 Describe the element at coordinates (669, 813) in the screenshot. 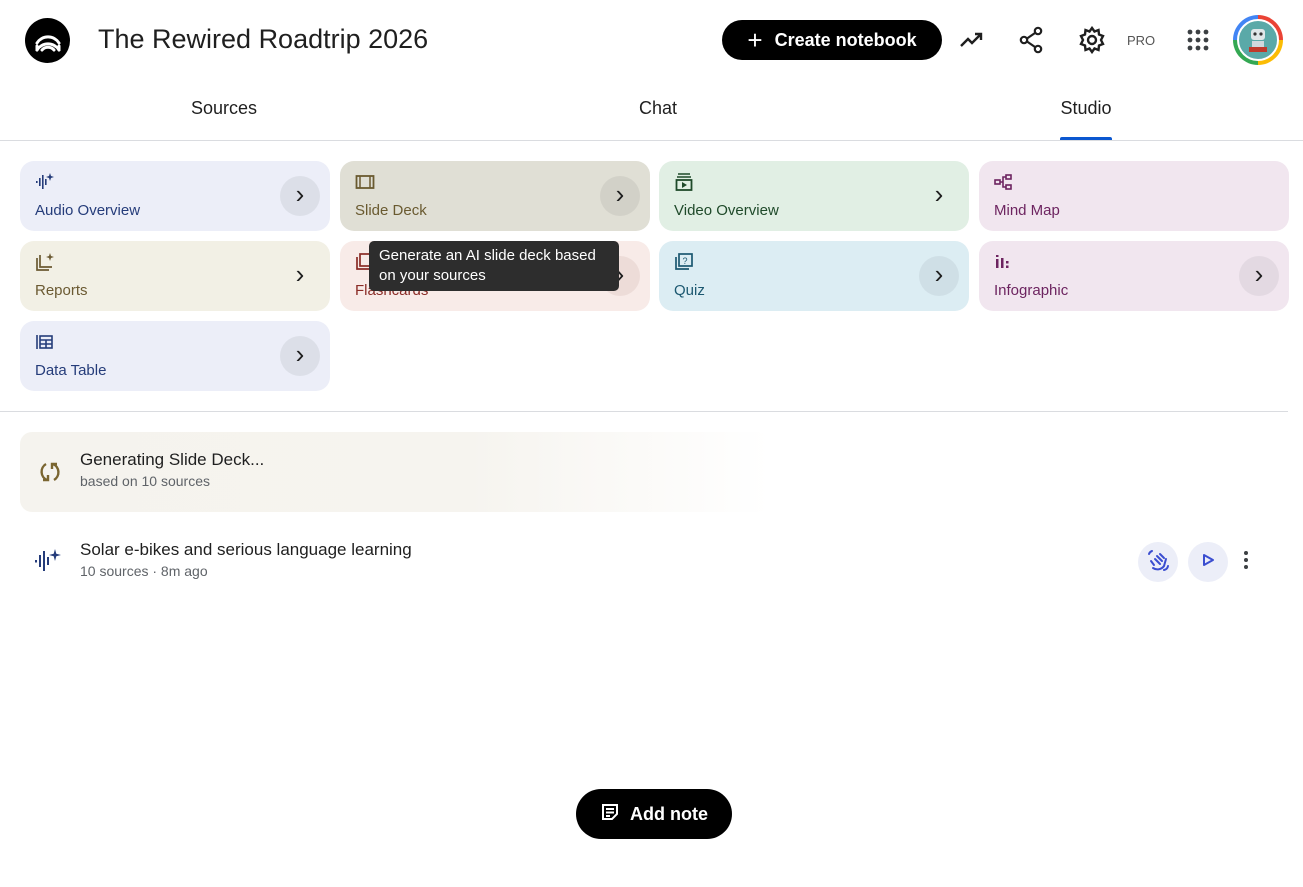

I see `add-note-label: Add note` at that location.